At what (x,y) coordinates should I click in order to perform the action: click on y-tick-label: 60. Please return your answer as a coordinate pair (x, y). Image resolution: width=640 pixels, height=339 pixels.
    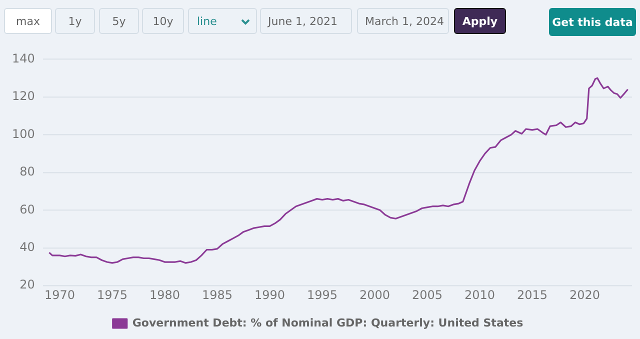
    Looking at the image, I should click on (27, 209).